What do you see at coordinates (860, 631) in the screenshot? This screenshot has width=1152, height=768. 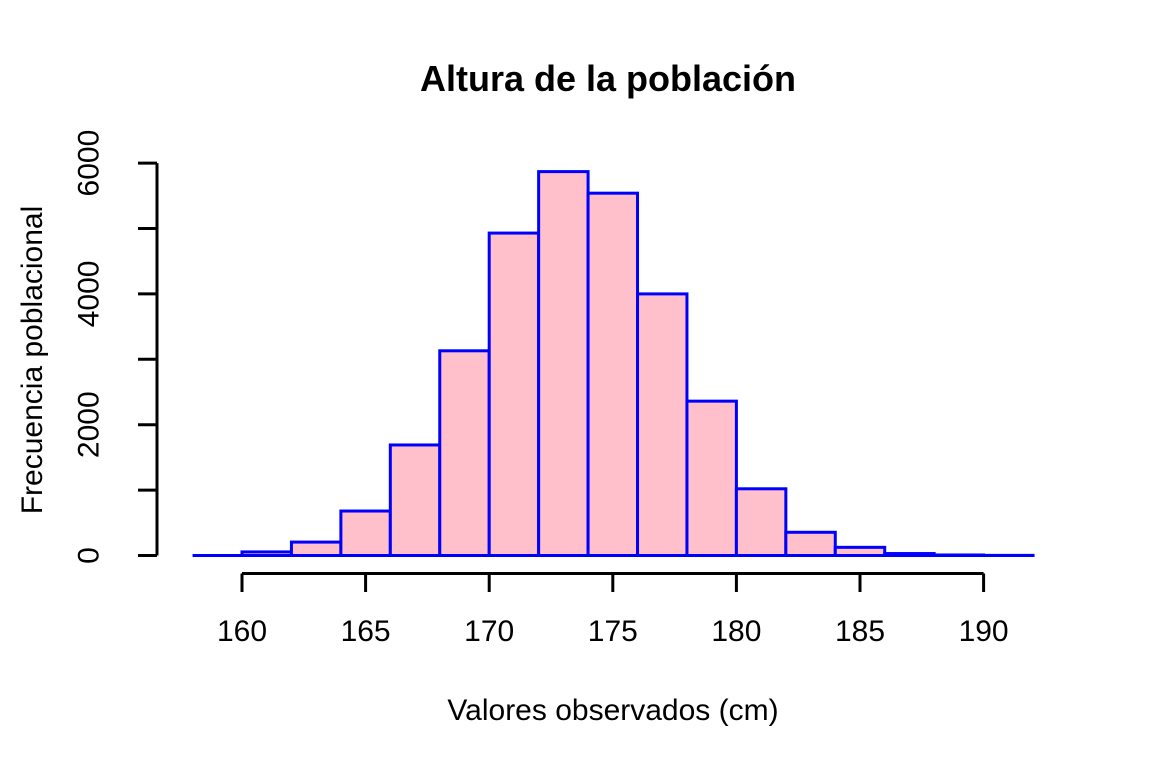 I see `x-tick-label: 185` at bounding box center [860, 631].